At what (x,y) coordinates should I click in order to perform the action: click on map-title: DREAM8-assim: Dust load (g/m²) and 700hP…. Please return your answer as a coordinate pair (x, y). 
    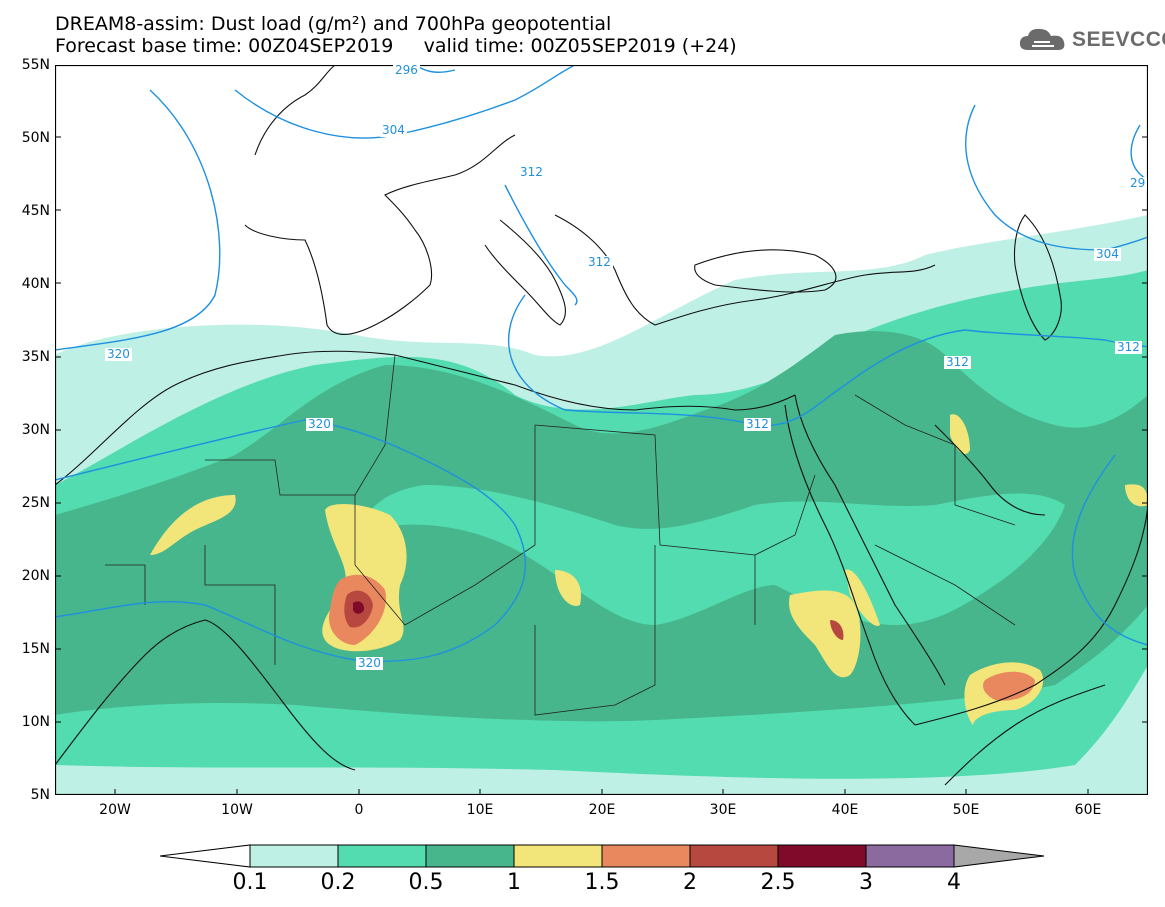
    Looking at the image, I should click on (333, 24).